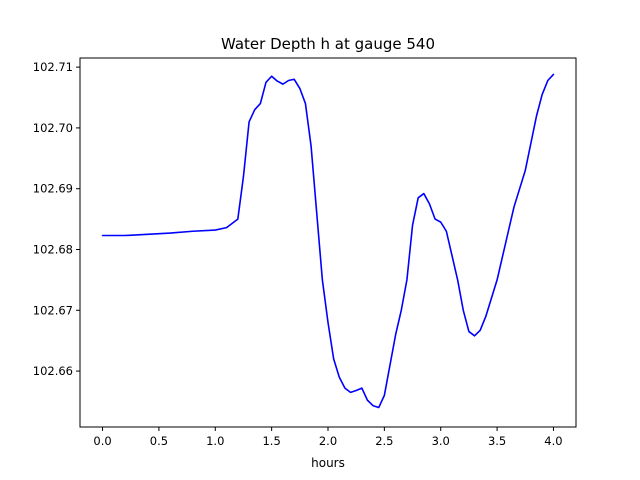 The height and width of the screenshot is (480, 640). I want to click on x-tick-label: 2.5, so click(384, 441).